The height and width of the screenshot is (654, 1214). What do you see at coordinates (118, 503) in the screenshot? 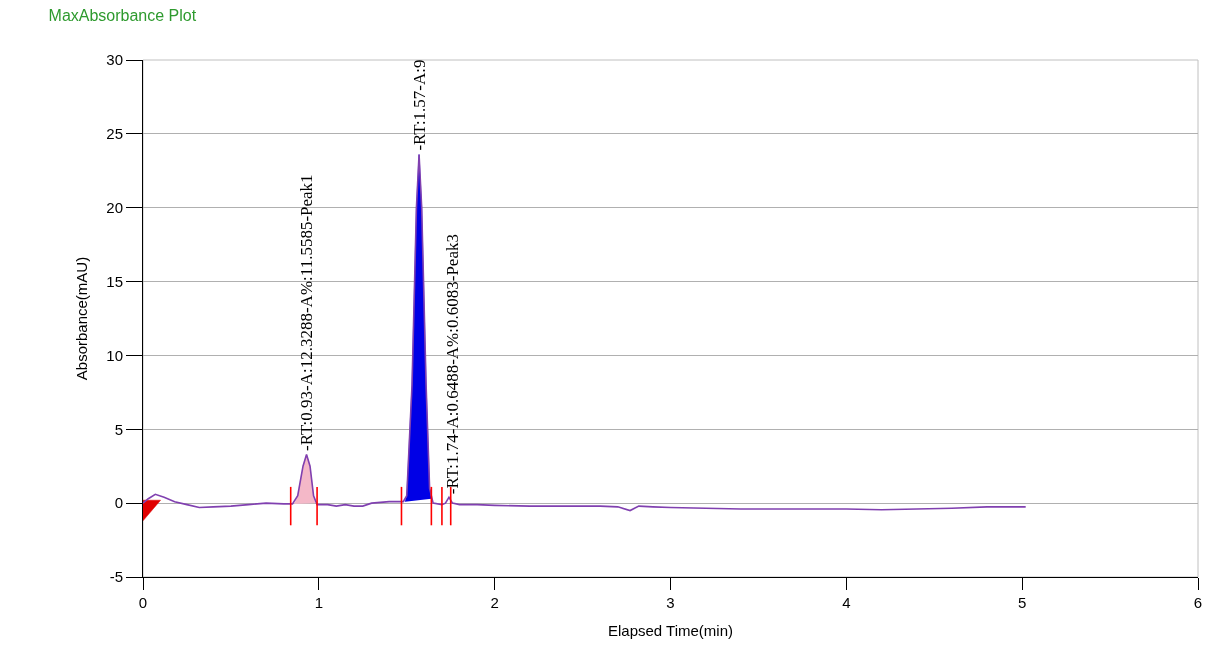
I see `y-tick-label: 0` at bounding box center [118, 503].